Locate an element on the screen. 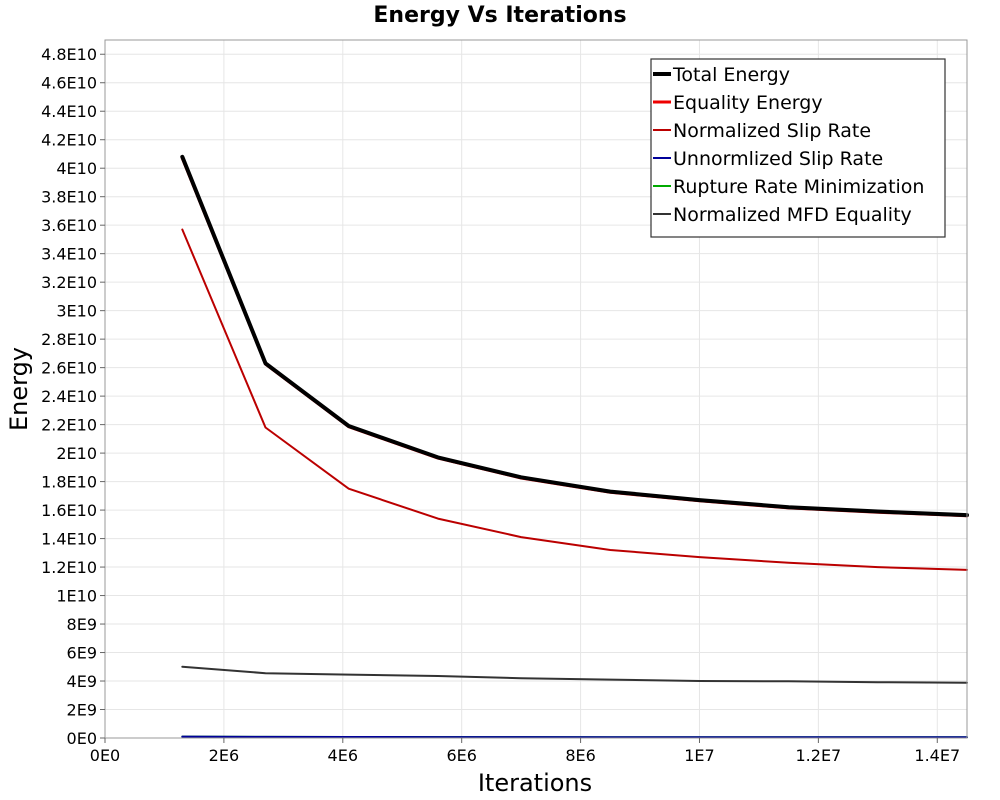 The image size is (1000, 800). y-tick-label: 4E10 is located at coordinates (76, 168).